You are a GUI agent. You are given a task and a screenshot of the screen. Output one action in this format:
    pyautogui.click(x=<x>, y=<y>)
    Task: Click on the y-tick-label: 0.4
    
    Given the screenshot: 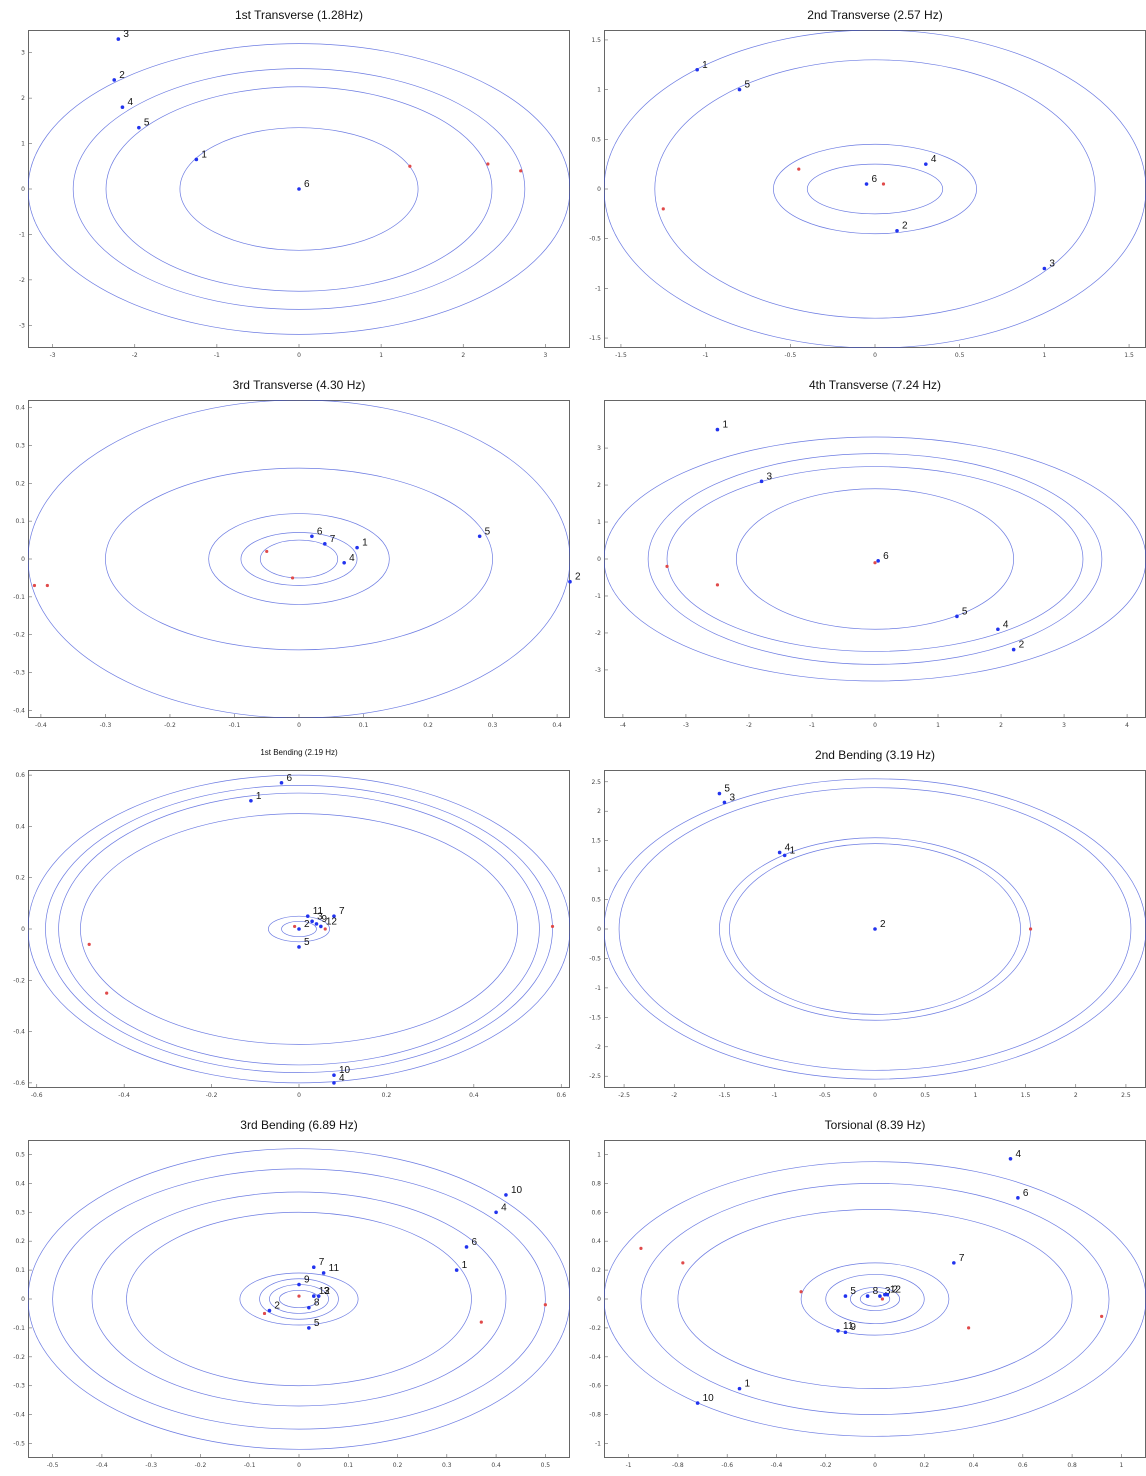 What is the action you would take?
    pyautogui.click(x=596, y=1241)
    